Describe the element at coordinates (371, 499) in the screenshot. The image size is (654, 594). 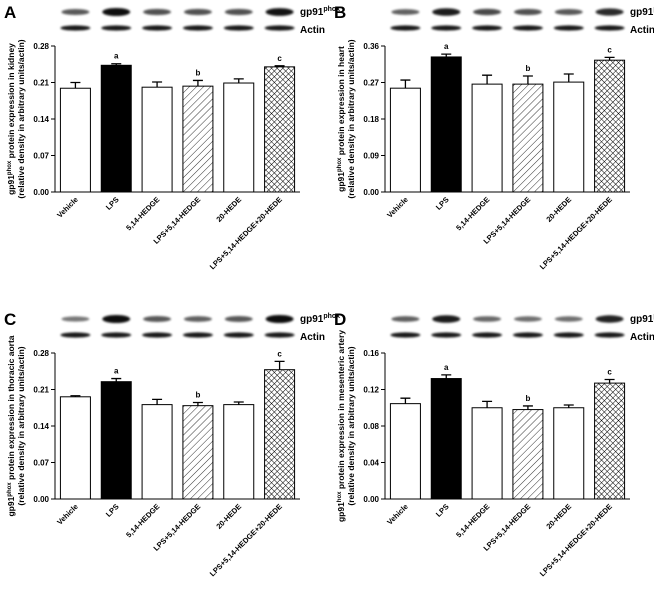
I see `y-tick-label: 0.00` at that location.